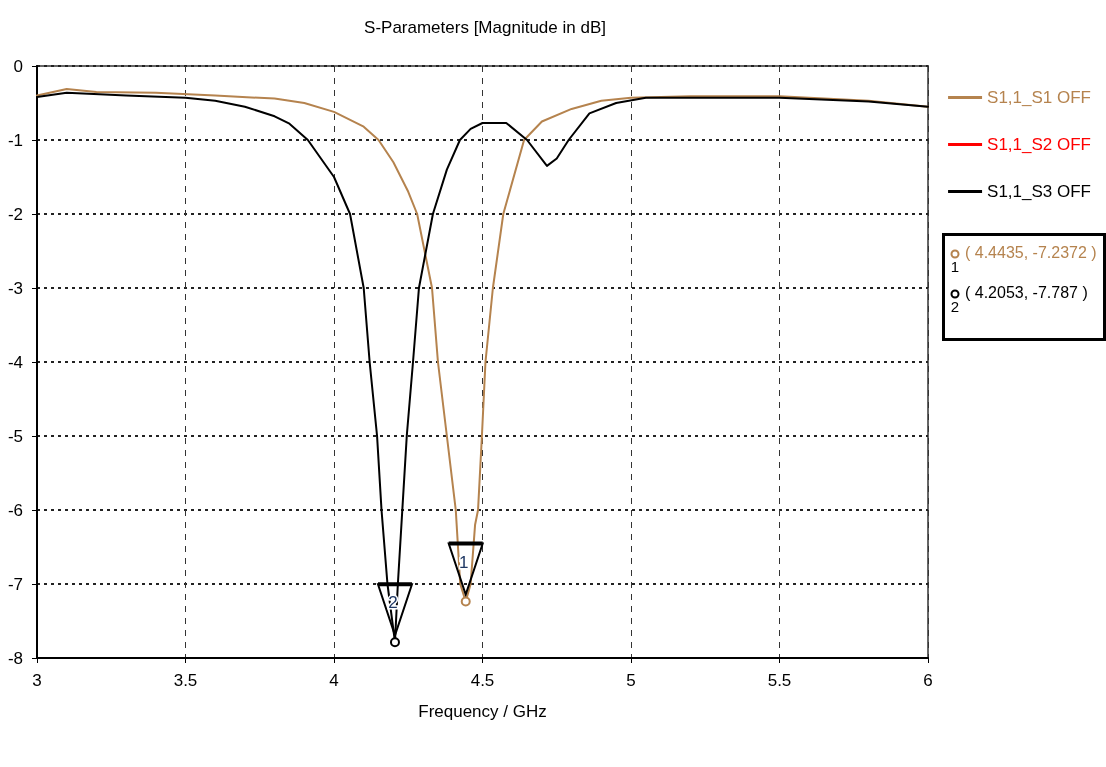 The width and height of the screenshot is (1106, 767). I want to click on text: 2, so click(955, 306).